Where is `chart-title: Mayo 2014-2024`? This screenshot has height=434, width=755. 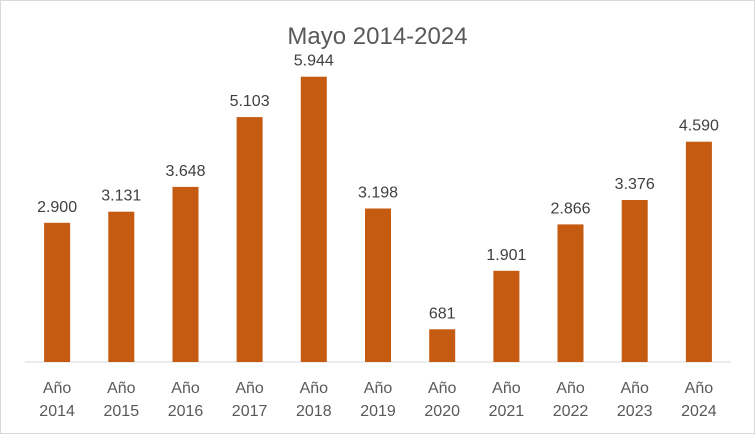
chart-title: Mayo 2014-2024 is located at coordinates (377, 36).